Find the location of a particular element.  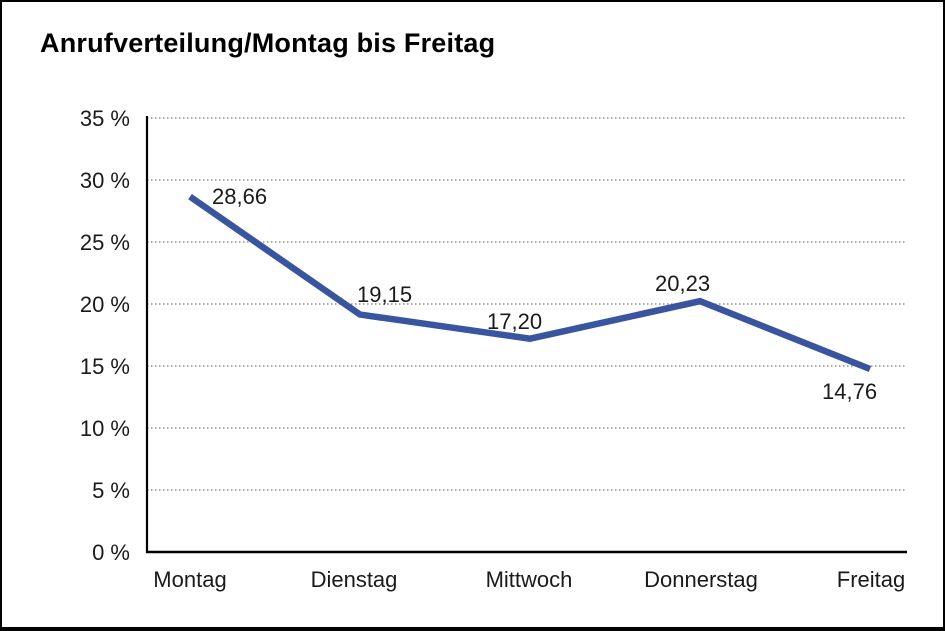

x-category-label: Freitag is located at coordinates (871, 579).